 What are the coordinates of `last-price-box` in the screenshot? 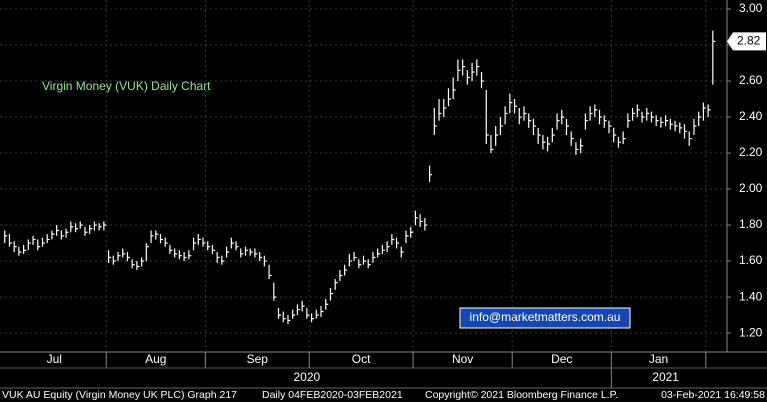 It's located at (746, 41).